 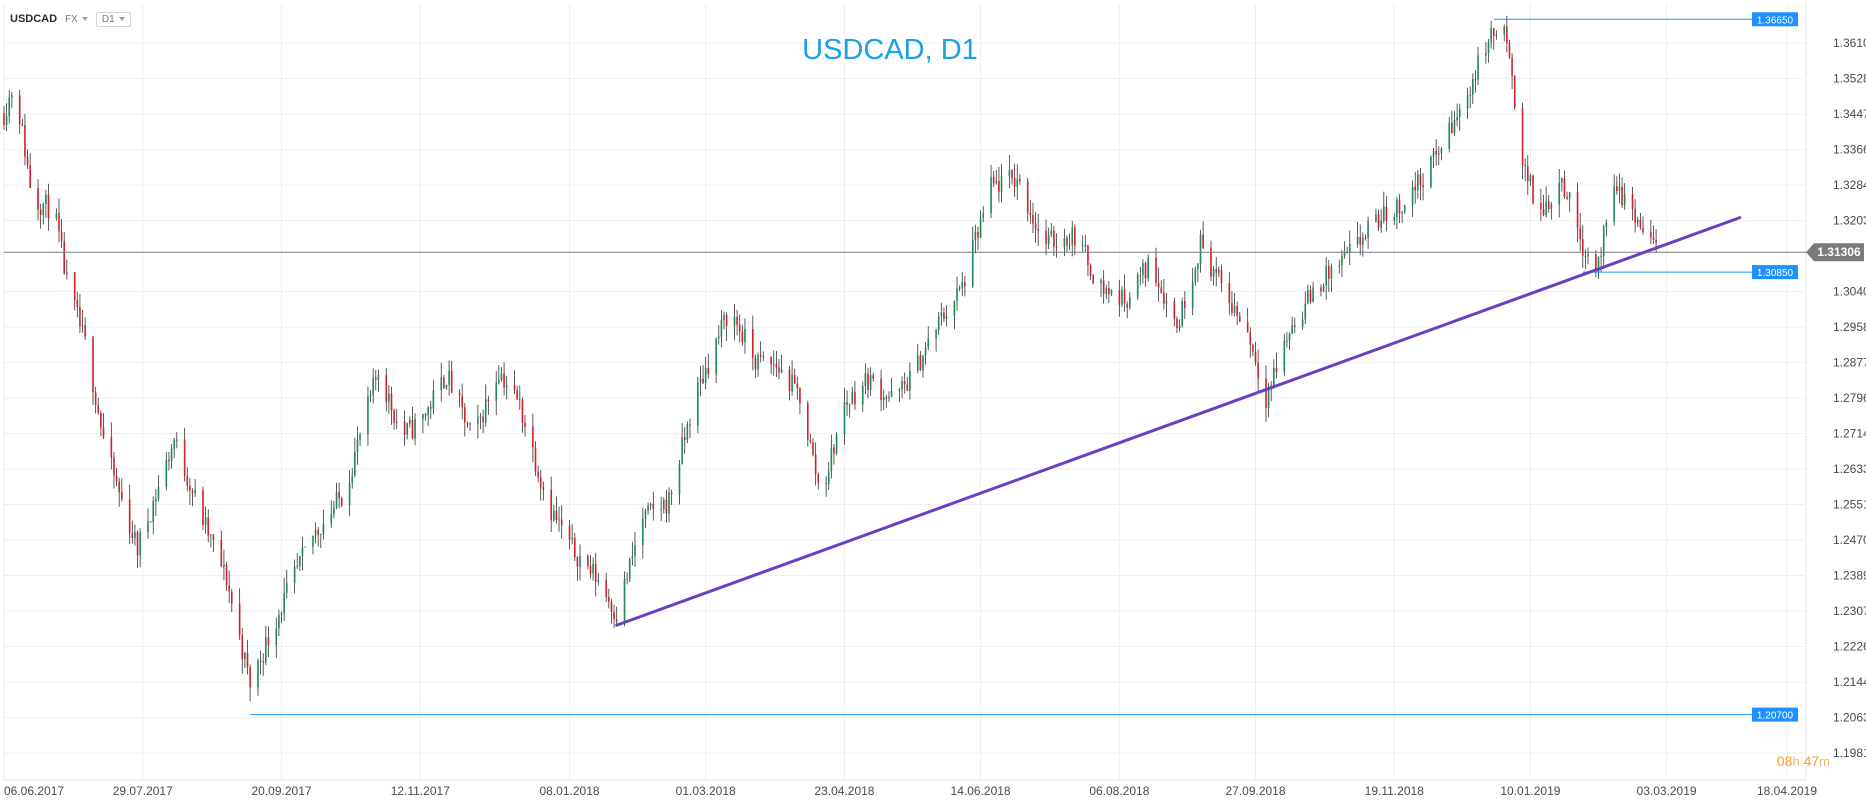 I want to click on time-tick-label: 08.01.2018, so click(x=570, y=791).